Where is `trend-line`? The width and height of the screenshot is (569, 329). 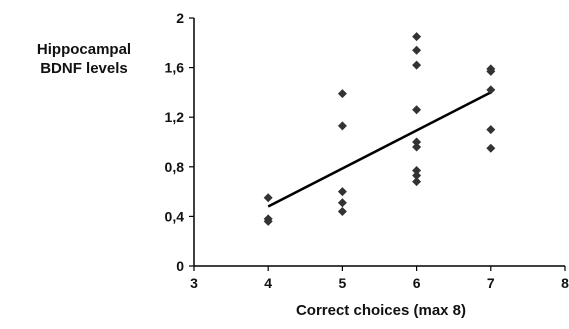 trend-line is located at coordinates (379, 149).